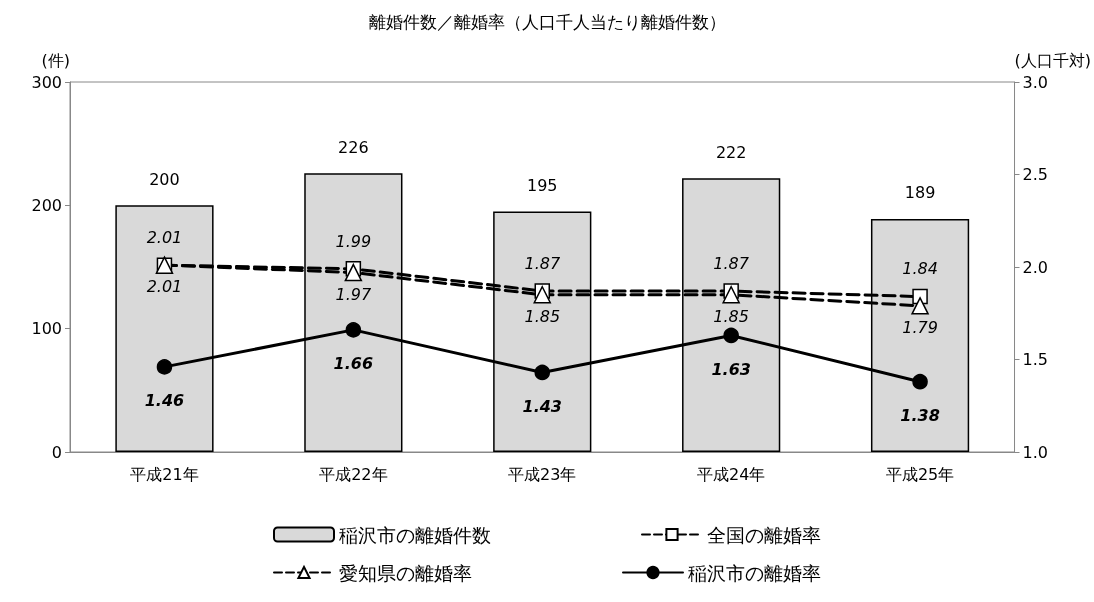 The width and height of the screenshot is (1094, 602). What do you see at coordinates (46, 329) in the screenshot?
I see `y-tick-label: 100` at bounding box center [46, 329].